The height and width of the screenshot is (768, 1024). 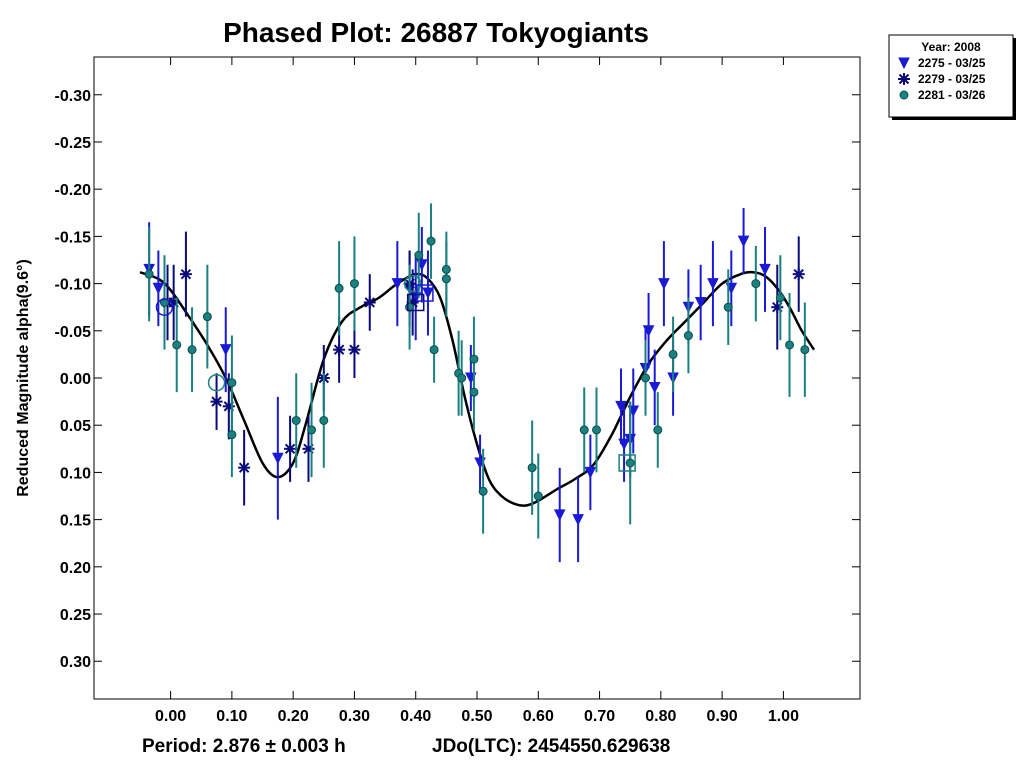 What do you see at coordinates (415, 716) in the screenshot?
I see `x-tick-label: 0.40` at bounding box center [415, 716].